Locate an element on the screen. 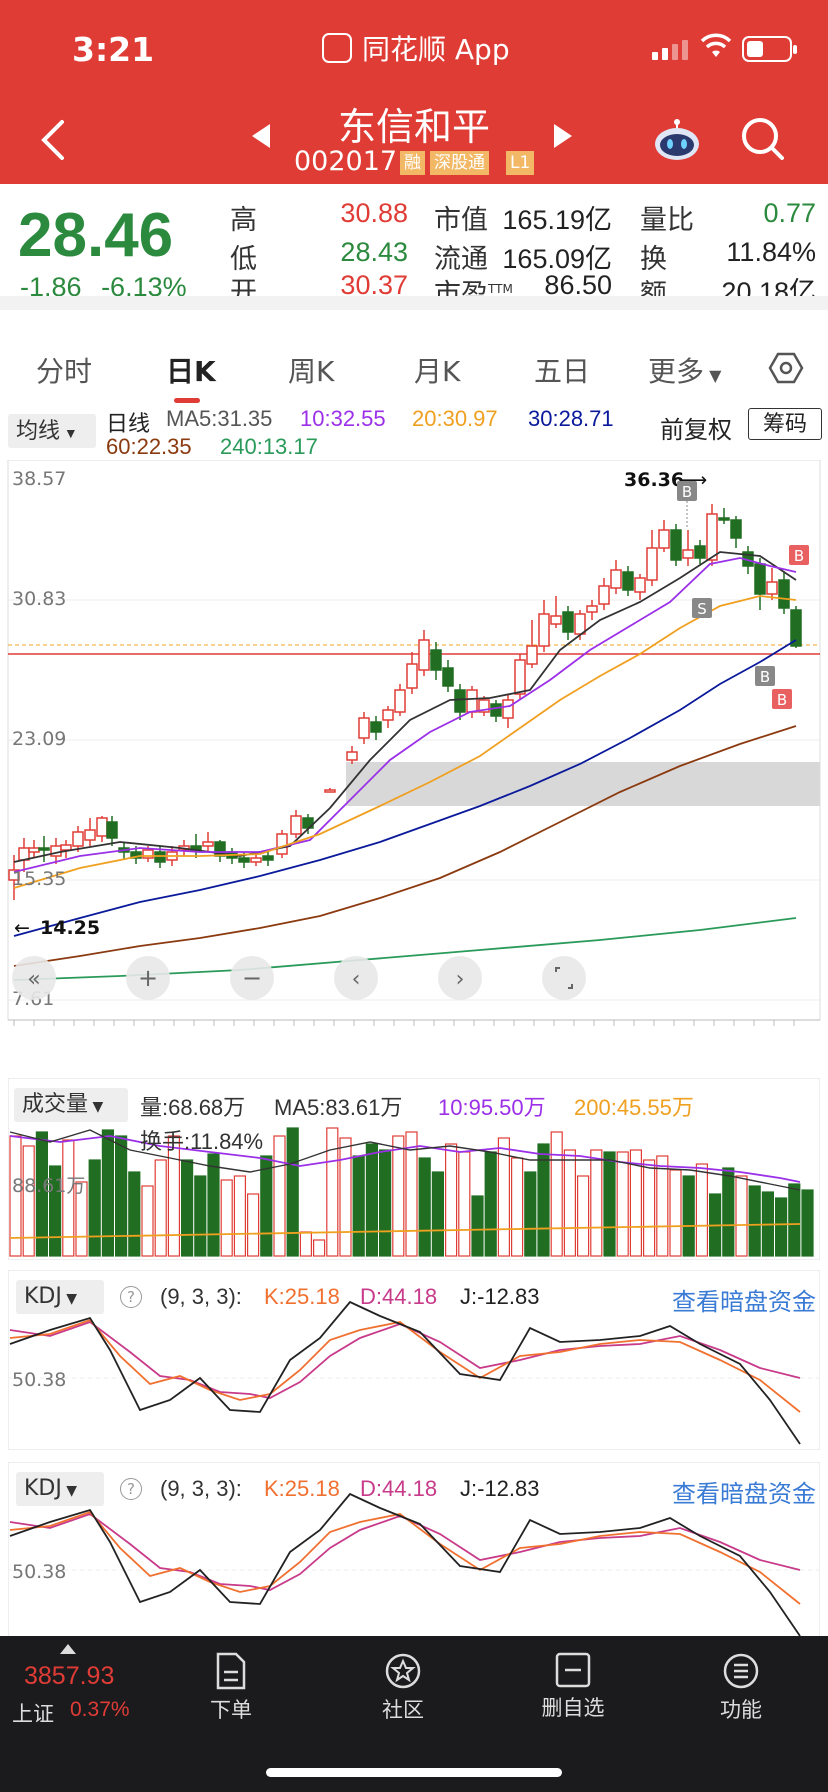 The width and height of the screenshot is (828, 1792). low-value: 28.43 is located at coordinates (374, 252).